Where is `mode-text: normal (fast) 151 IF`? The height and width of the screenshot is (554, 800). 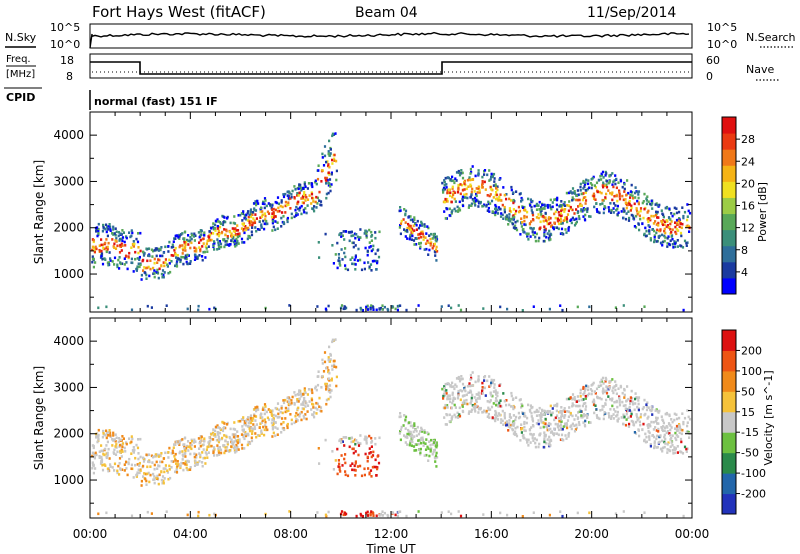 mode-text: normal (fast) 151 IF is located at coordinates (156, 101).